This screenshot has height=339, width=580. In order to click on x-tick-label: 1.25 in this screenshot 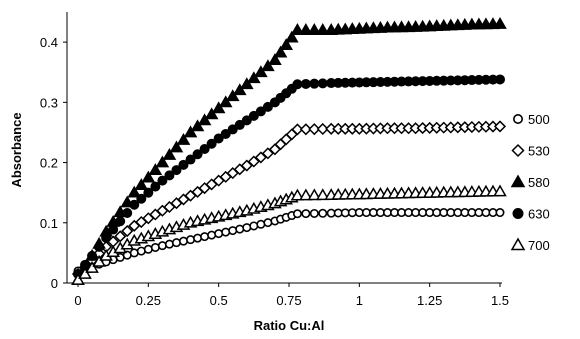, I will do `click(429, 300)`.